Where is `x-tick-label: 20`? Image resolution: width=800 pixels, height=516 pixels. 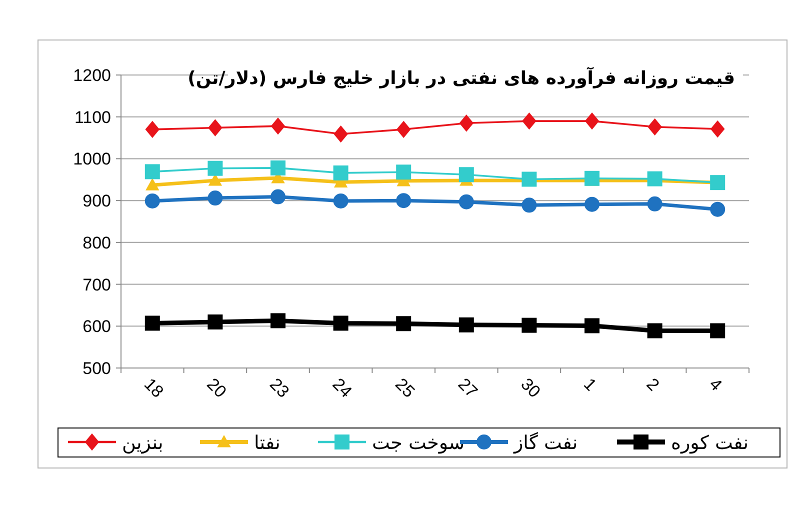
x-tick-label: 20 is located at coordinates (216, 388).